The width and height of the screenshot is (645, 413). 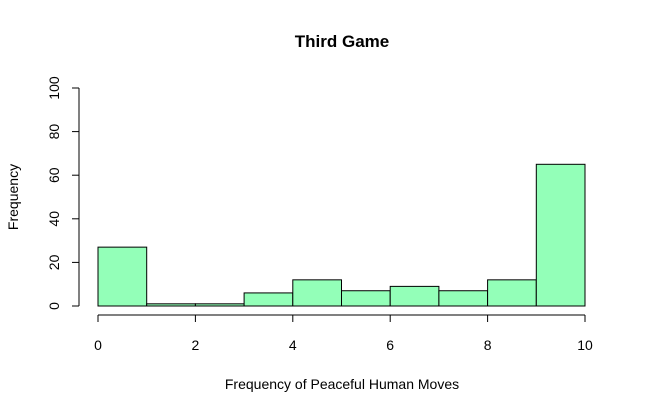 What do you see at coordinates (54, 175) in the screenshot?
I see `y-tick-label: 60` at bounding box center [54, 175].